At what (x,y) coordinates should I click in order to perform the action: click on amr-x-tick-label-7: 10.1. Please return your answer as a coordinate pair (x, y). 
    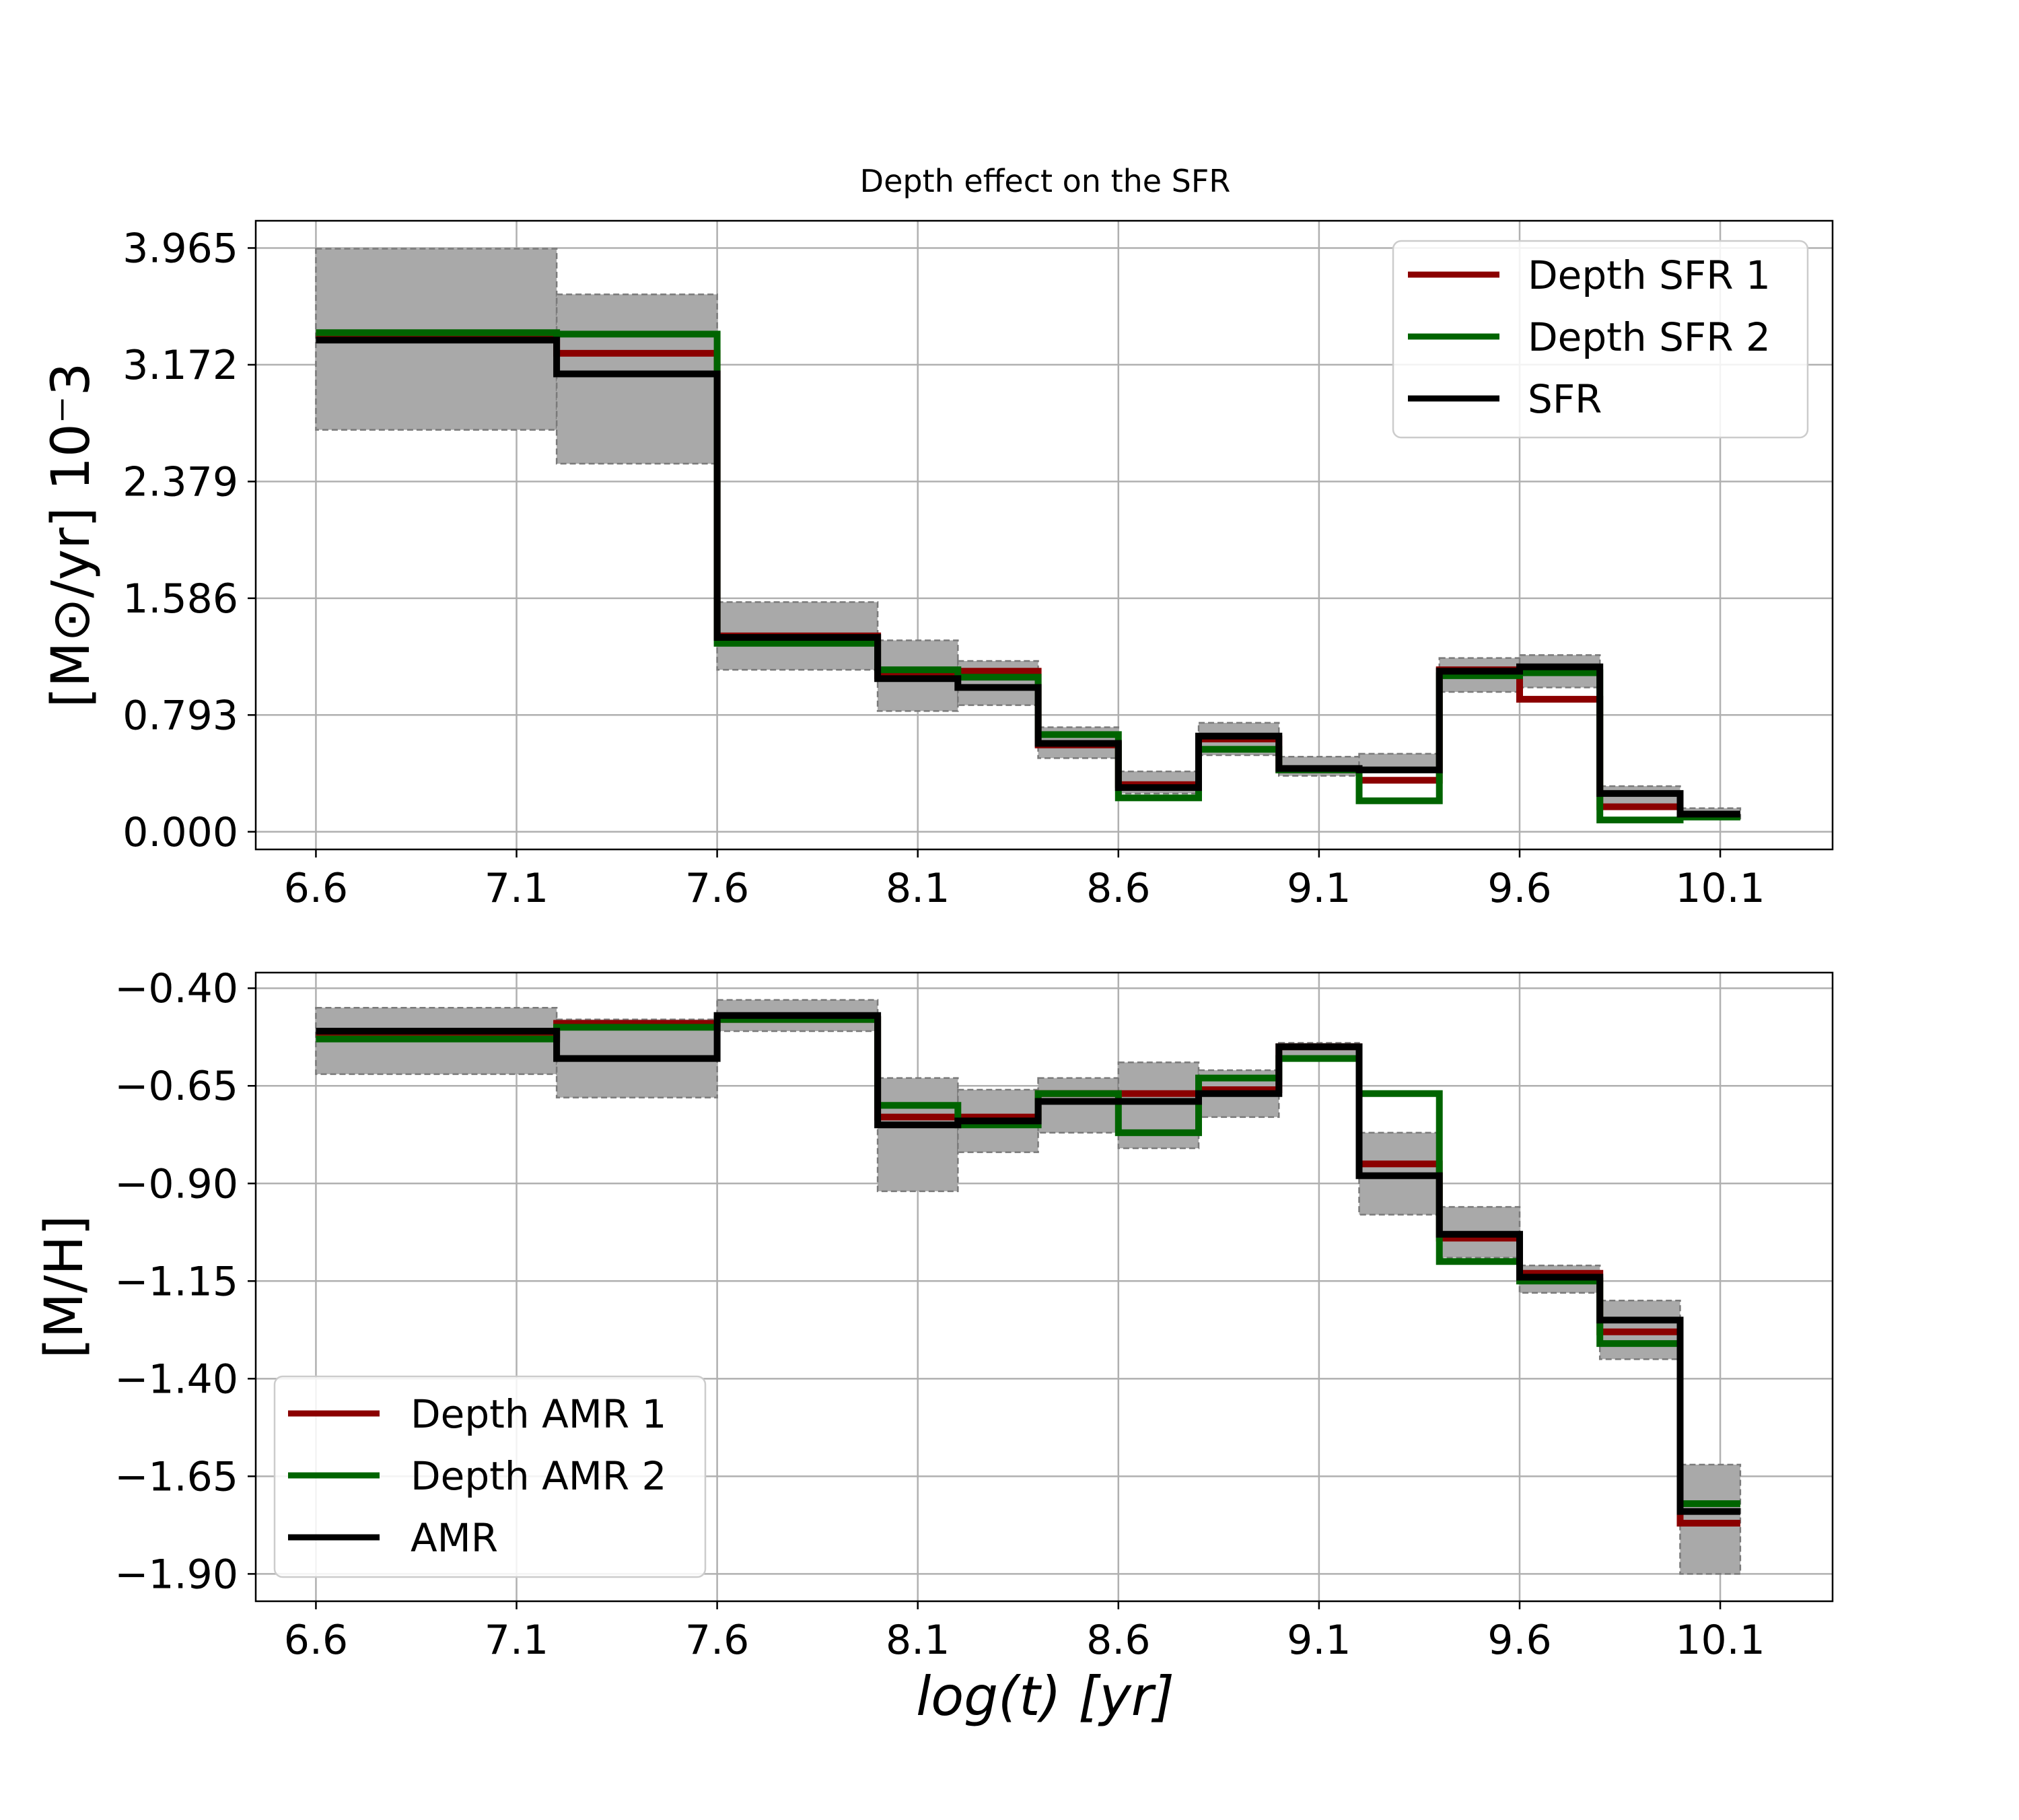
    Looking at the image, I should click on (1720, 1640).